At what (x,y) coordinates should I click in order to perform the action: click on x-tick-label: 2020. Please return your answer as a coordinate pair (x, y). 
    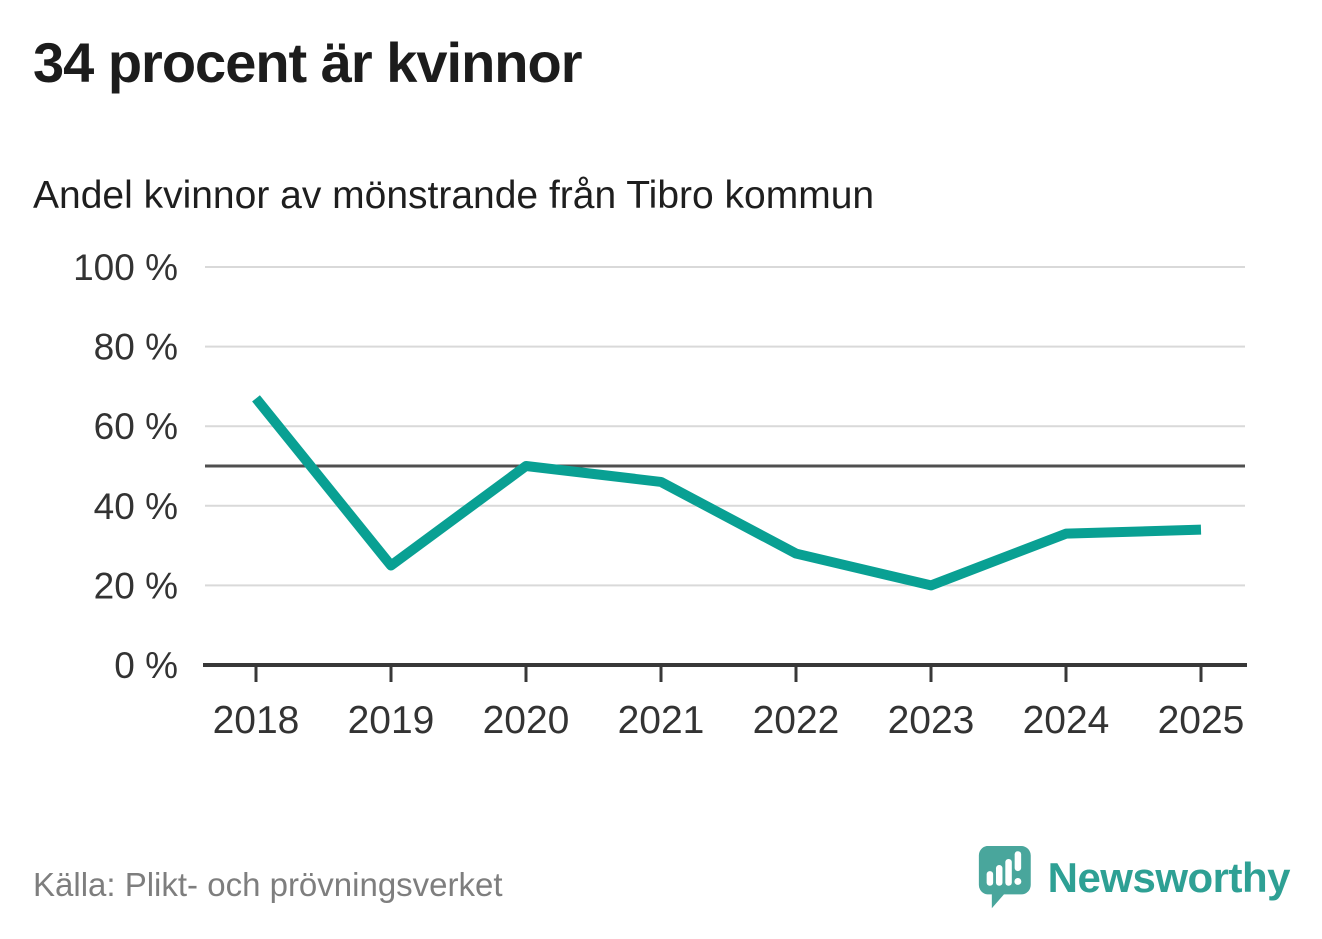
    Looking at the image, I should click on (526, 720).